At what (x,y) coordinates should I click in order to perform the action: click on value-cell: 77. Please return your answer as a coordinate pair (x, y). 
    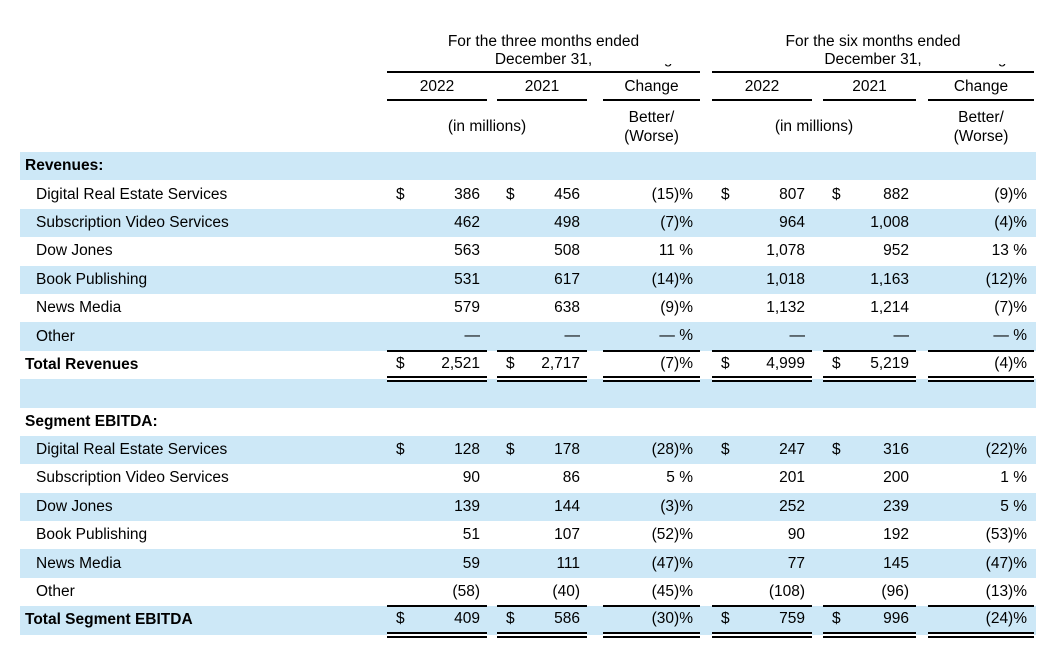
    Looking at the image, I should click on (796, 563).